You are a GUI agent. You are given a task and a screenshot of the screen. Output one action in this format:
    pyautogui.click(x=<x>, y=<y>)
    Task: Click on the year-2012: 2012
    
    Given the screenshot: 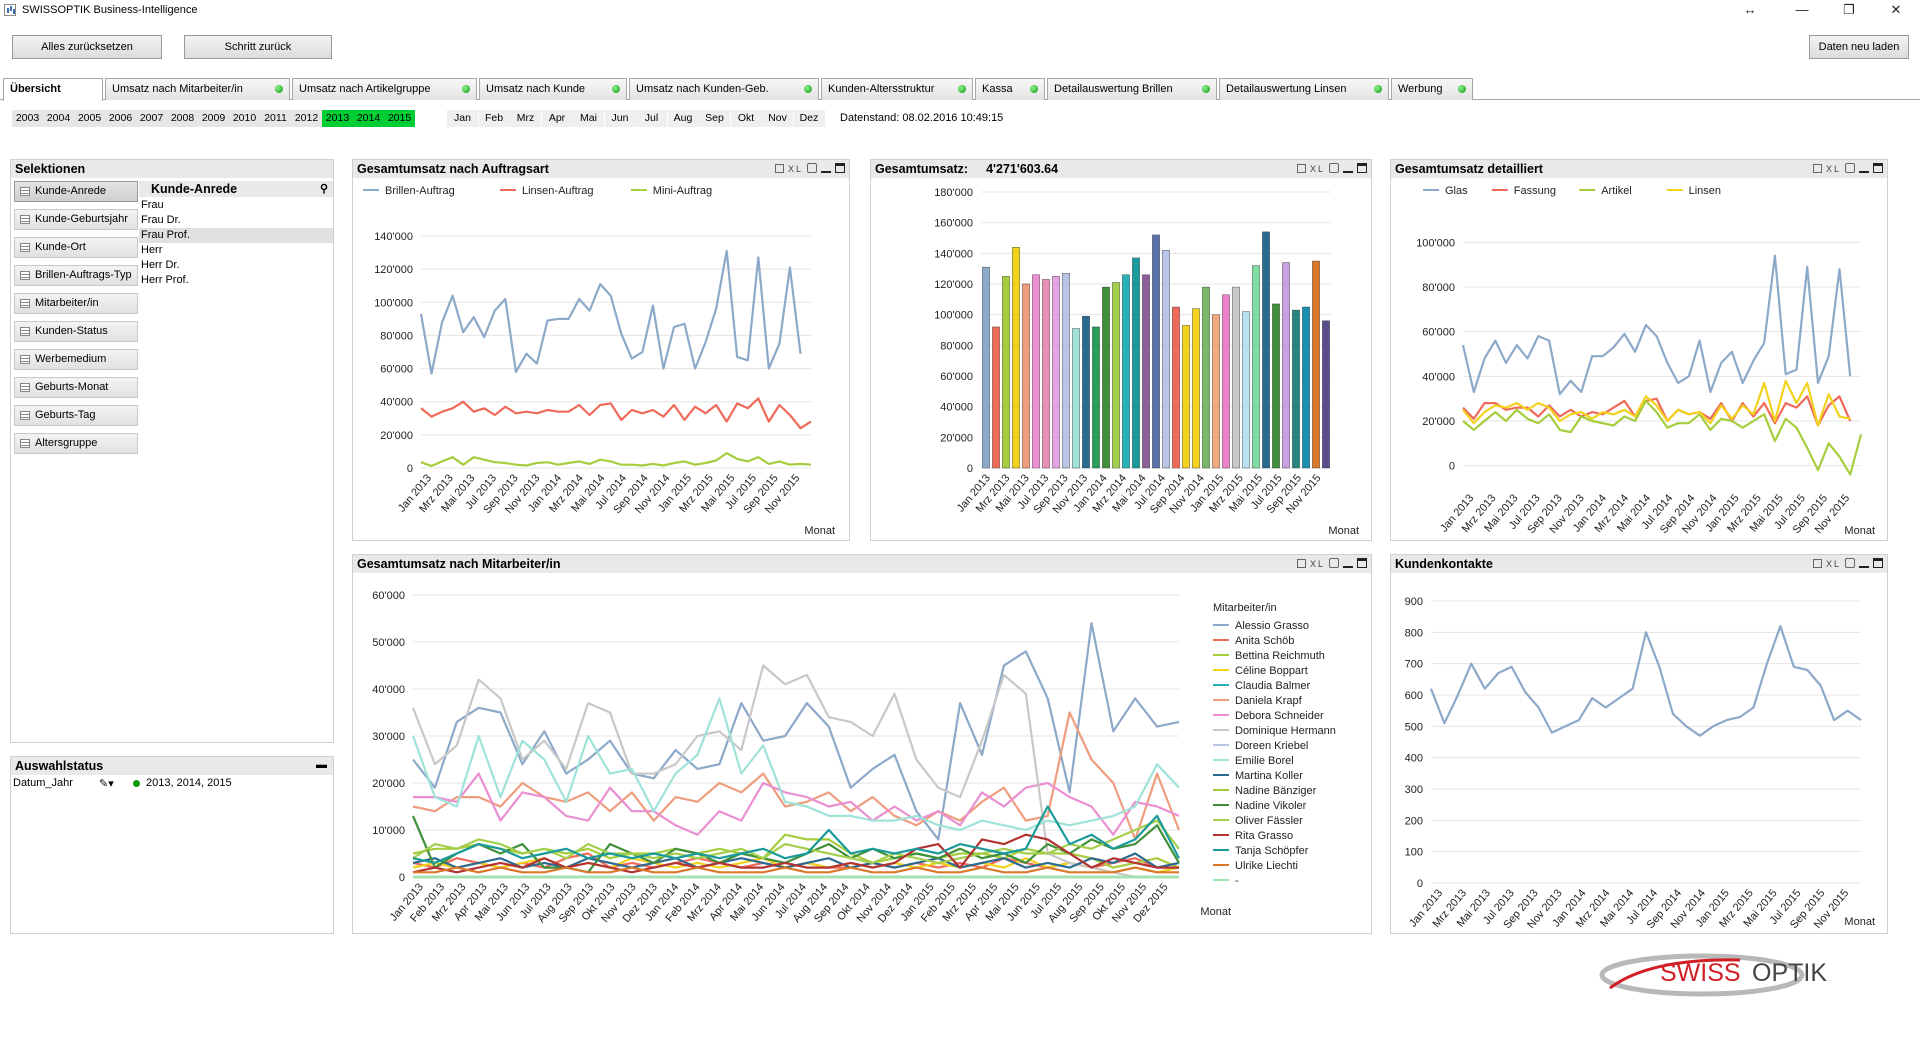 What is the action you would take?
    pyautogui.click(x=306, y=118)
    